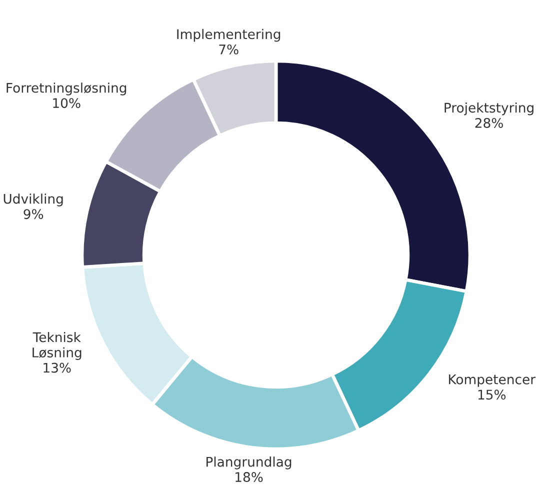  What do you see at coordinates (489, 123) in the screenshot?
I see `data-label: 28%` at bounding box center [489, 123].